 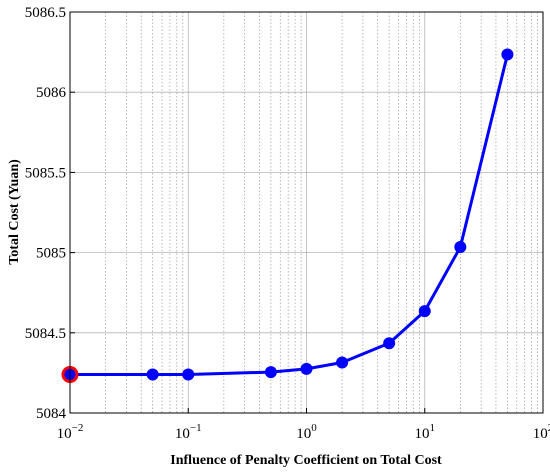 What do you see at coordinates (425, 432) in the screenshot?
I see `x-tick-label: 10¹` at bounding box center [425, 432].